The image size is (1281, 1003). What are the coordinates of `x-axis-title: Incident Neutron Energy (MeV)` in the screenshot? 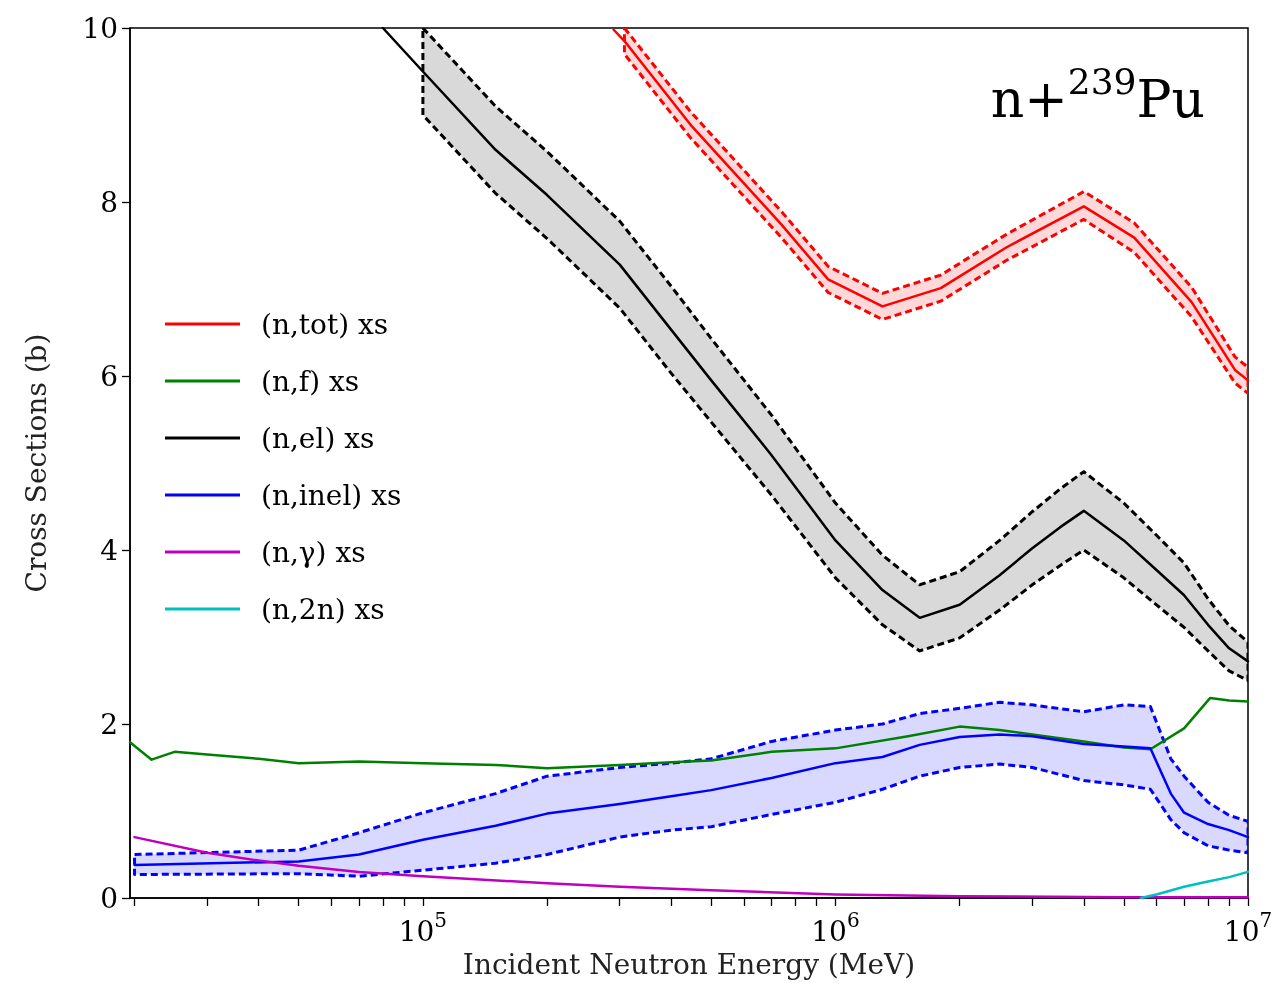 It's located at (689, 964).